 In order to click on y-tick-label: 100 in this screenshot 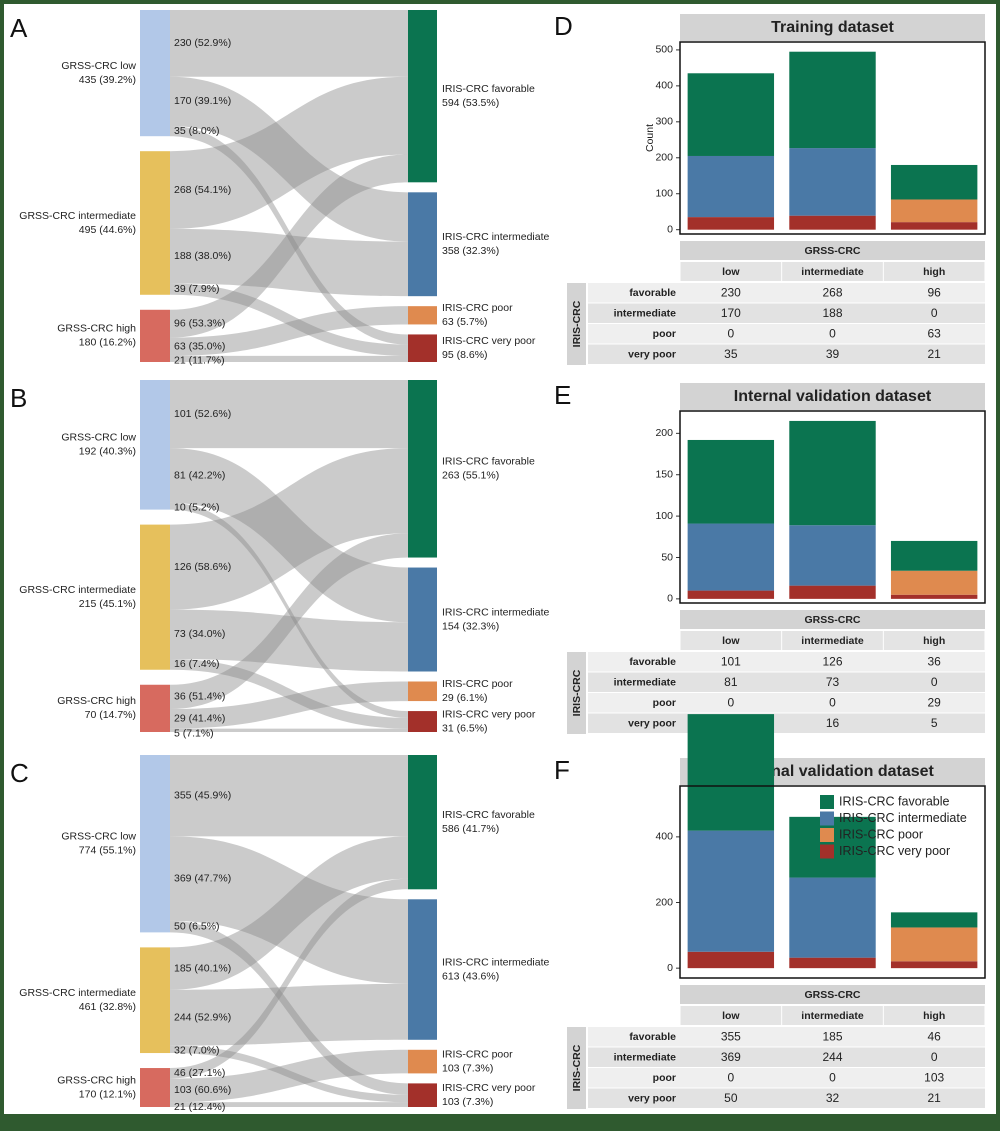, I will do `click(664, 516)`.